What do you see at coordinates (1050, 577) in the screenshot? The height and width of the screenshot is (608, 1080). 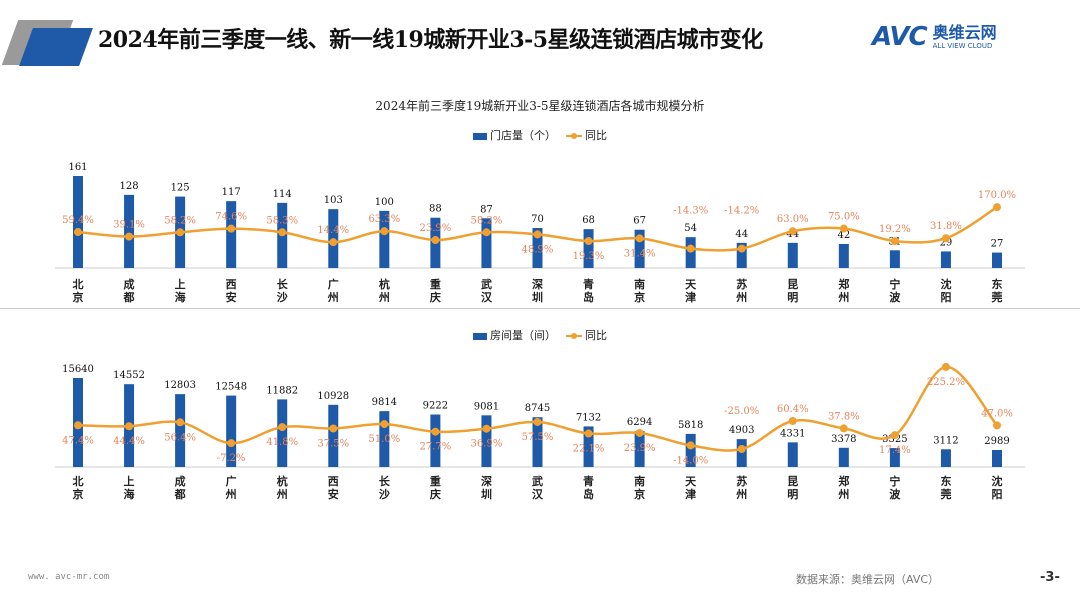 I see `page-number: -3-` at bounding box center [1050, 577].